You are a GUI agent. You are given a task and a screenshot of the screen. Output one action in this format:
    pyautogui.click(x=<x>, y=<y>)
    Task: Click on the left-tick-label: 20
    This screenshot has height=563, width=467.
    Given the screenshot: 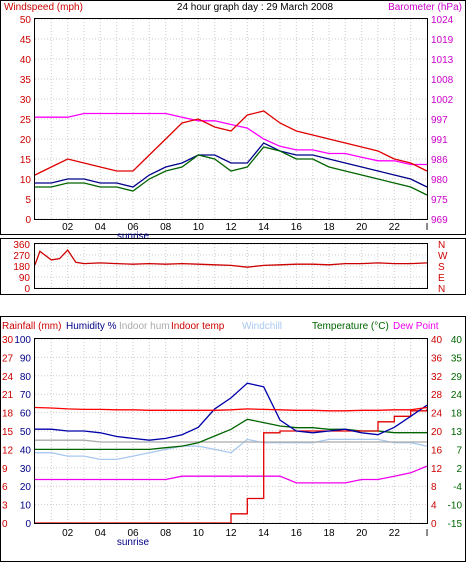 What is the action you would take?
    pyautogui.click(x=26, y=140)
    